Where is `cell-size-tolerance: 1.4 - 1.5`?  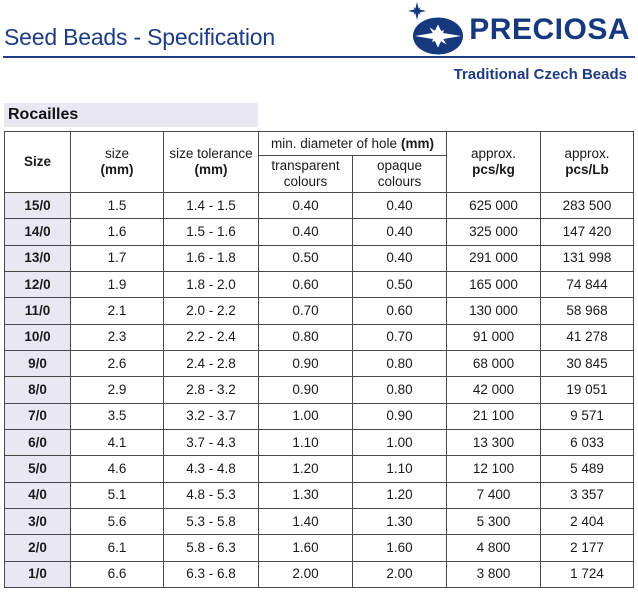
cell-size-tolerance: 1.4 - 1.5 is located at coordinates (211, 205).